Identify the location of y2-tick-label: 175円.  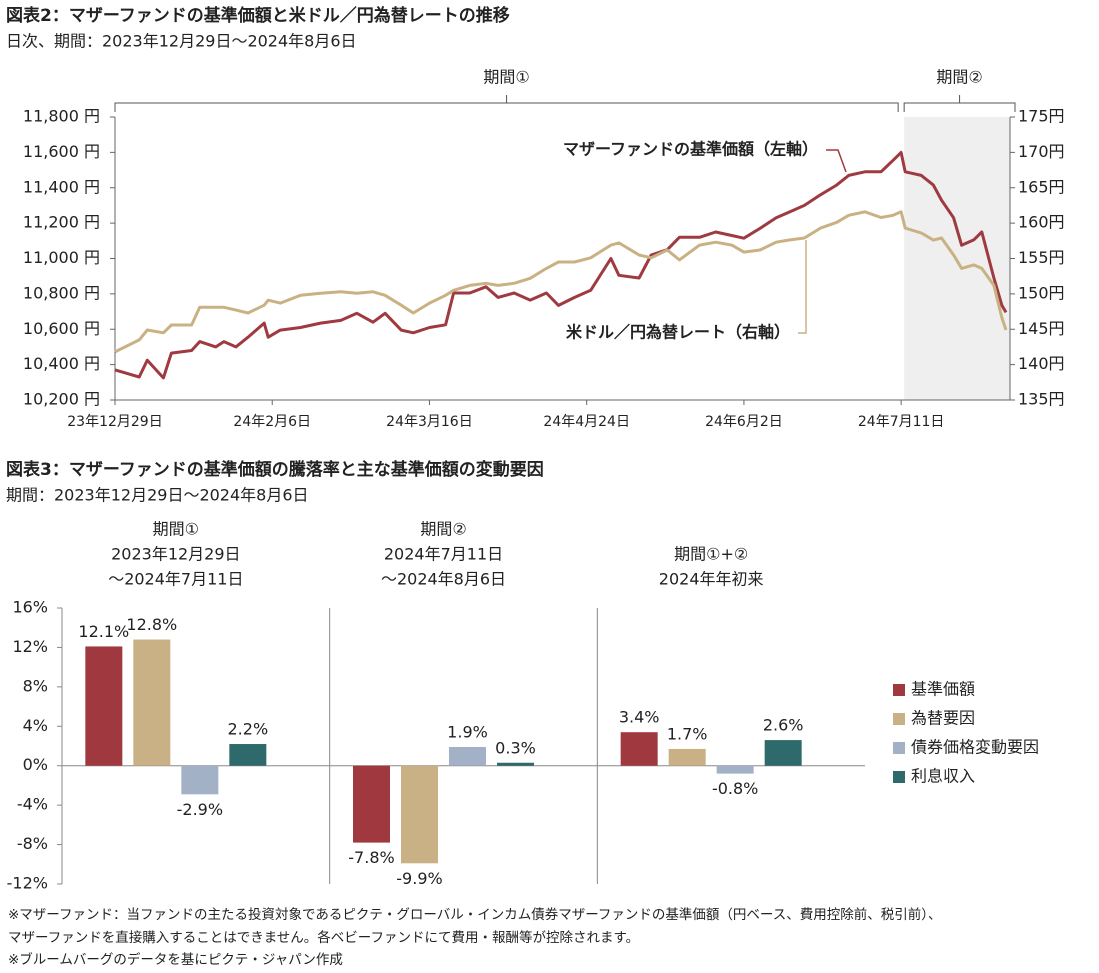
(1041, 116).